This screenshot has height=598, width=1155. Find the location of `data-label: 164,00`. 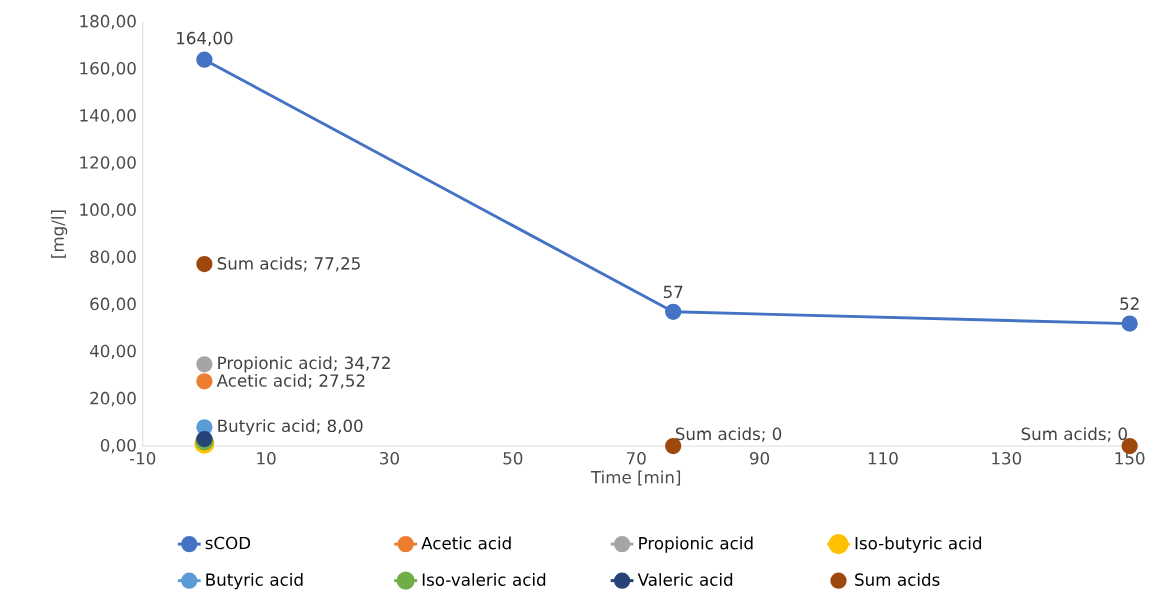

data-label: 164,00 is located at coordinates (205, 39).